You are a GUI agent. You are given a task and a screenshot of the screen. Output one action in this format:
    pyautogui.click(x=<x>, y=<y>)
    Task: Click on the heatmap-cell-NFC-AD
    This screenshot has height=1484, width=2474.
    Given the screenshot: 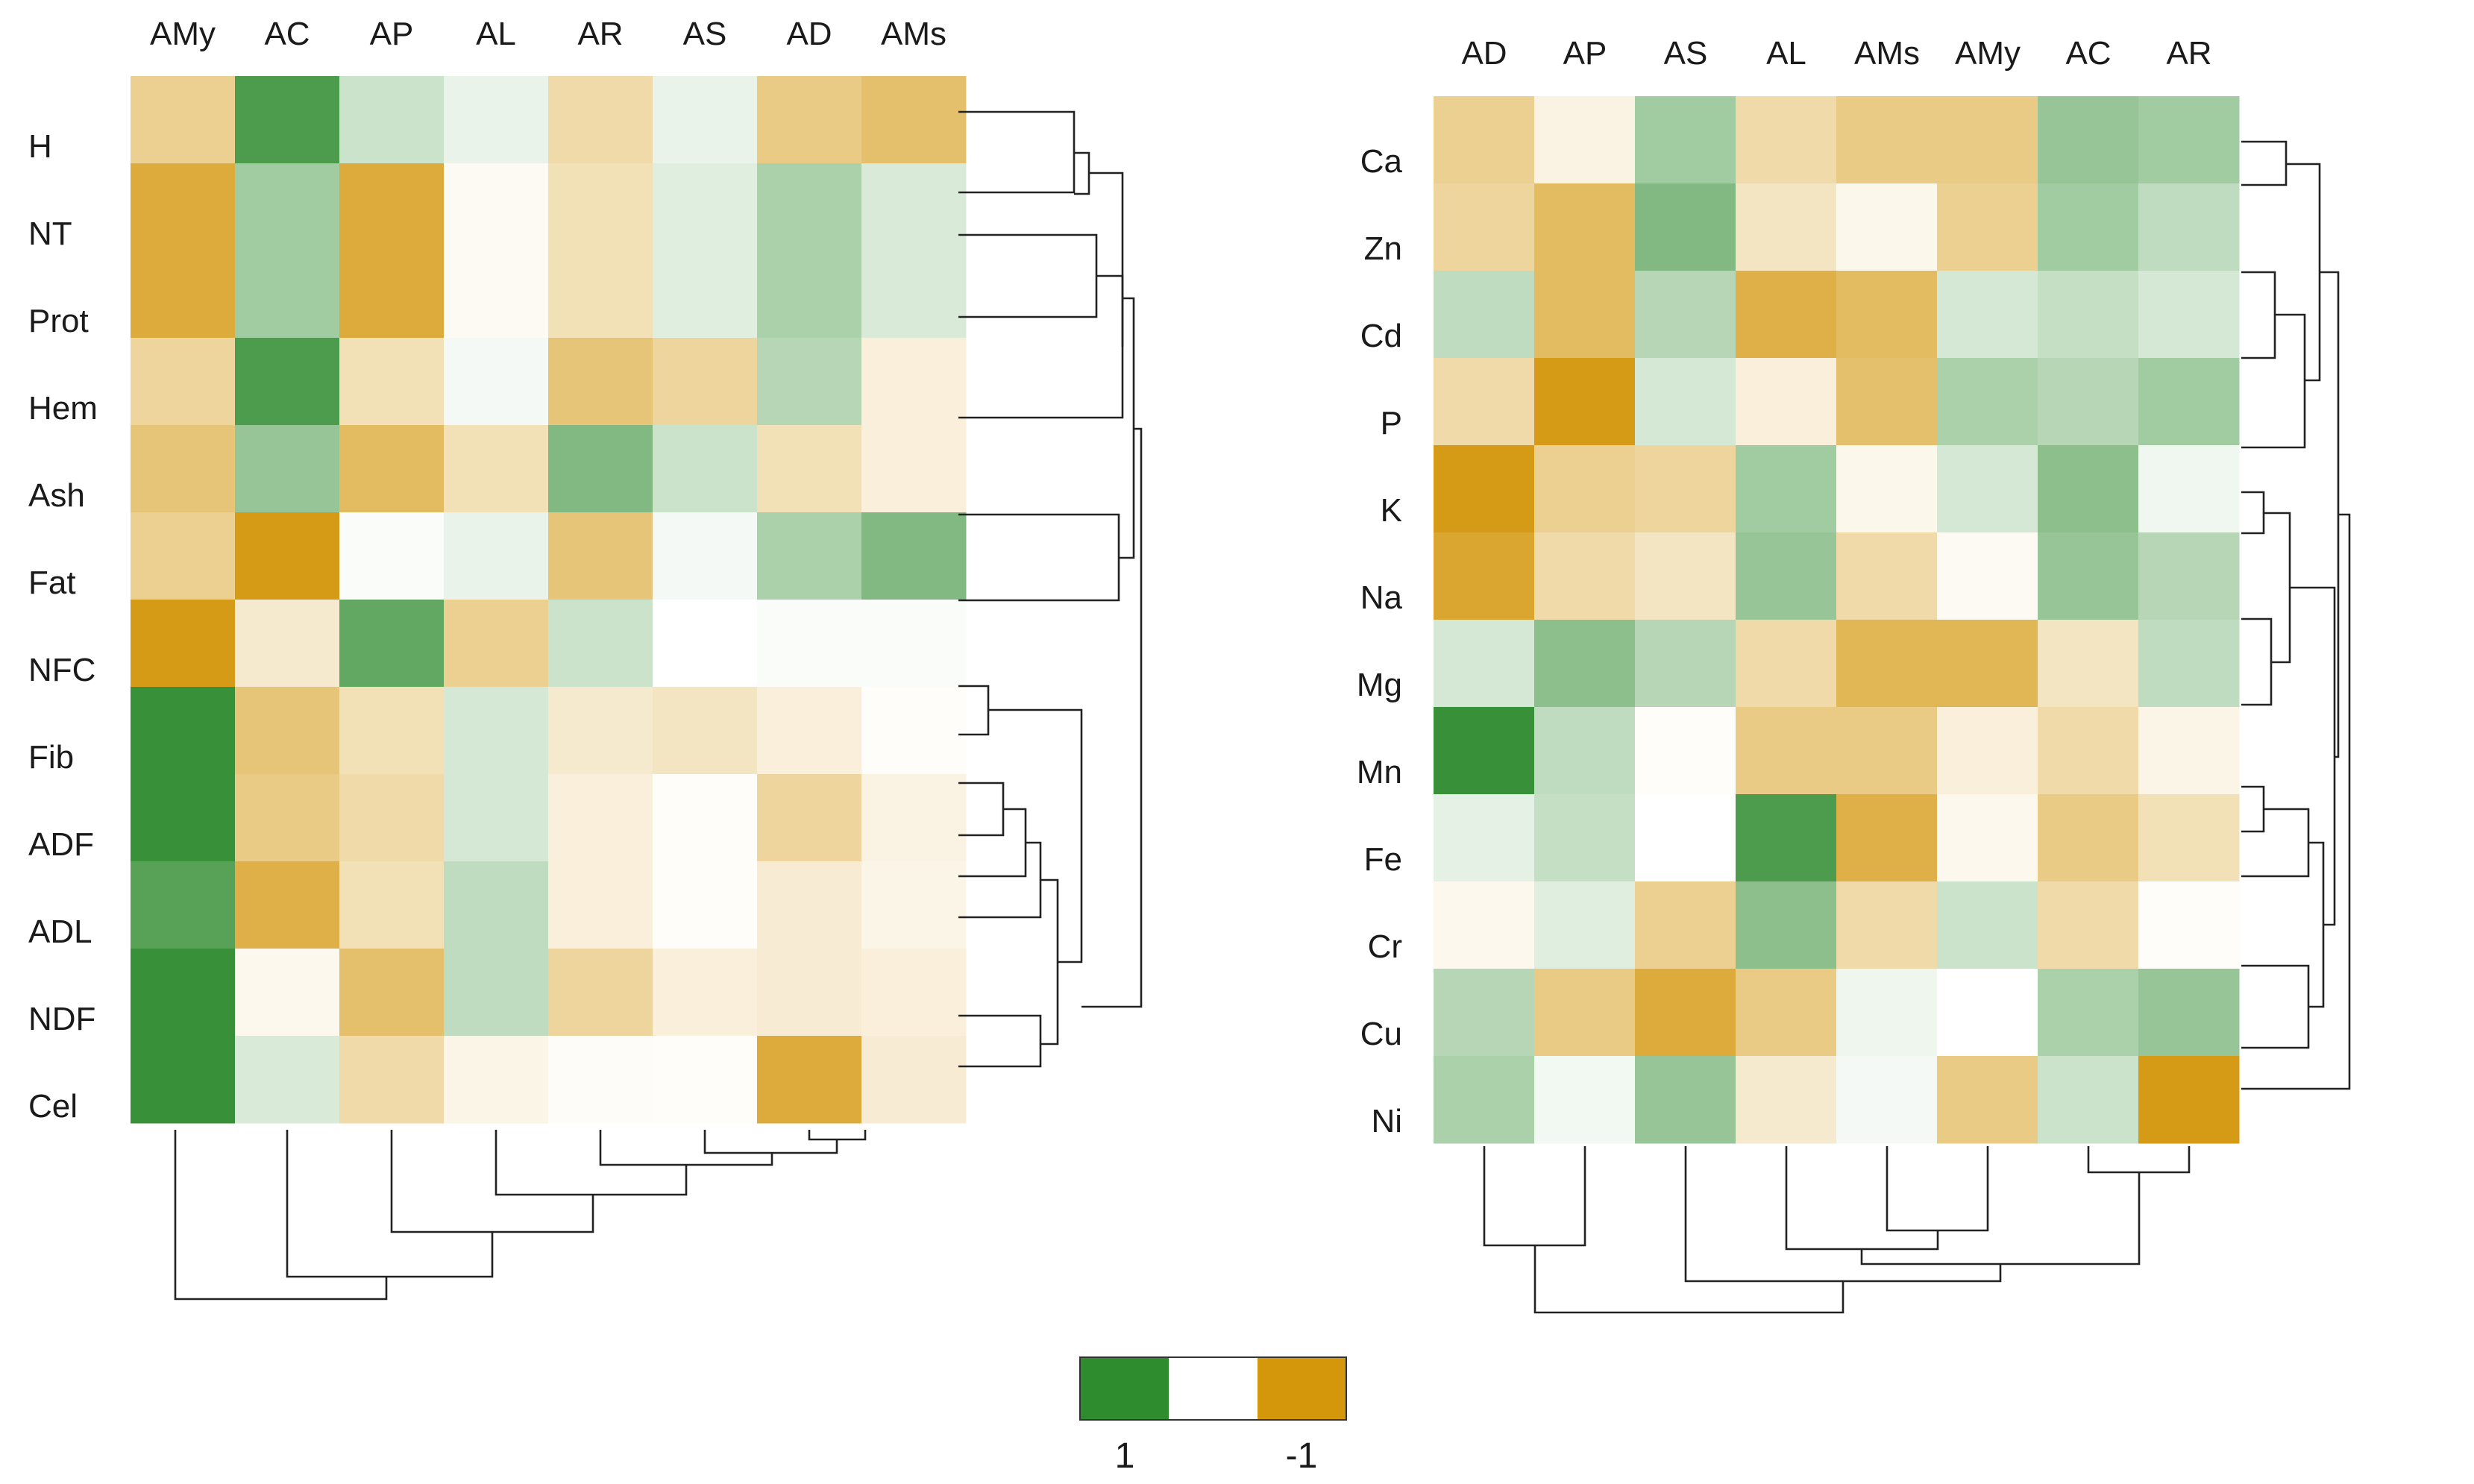 What is the action you would take?
    pyautogui.click(x=809, y=644)
    